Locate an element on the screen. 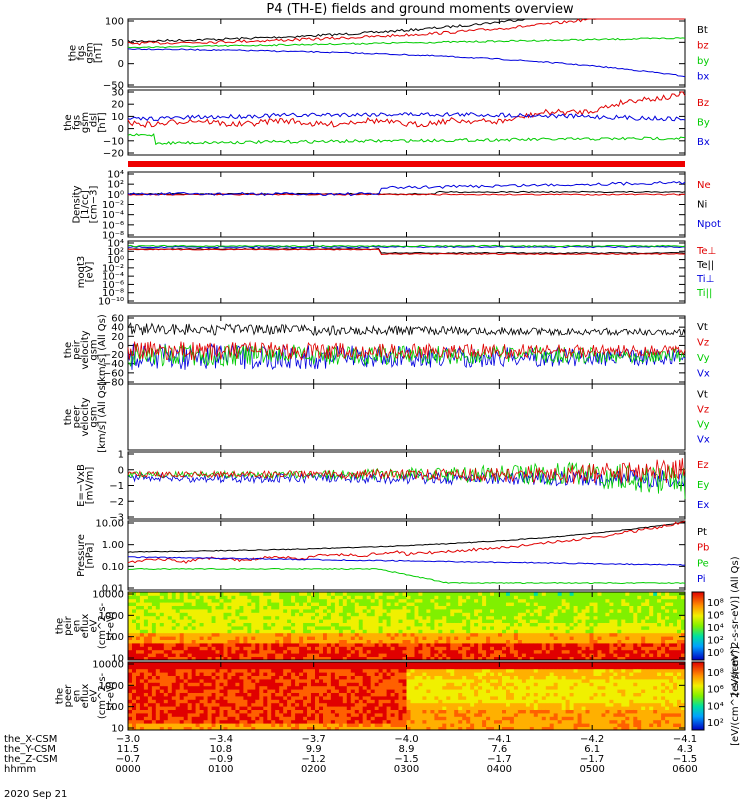 This screenshot has width=750, height=800. panel-frame is located at coordinates (406, 204).